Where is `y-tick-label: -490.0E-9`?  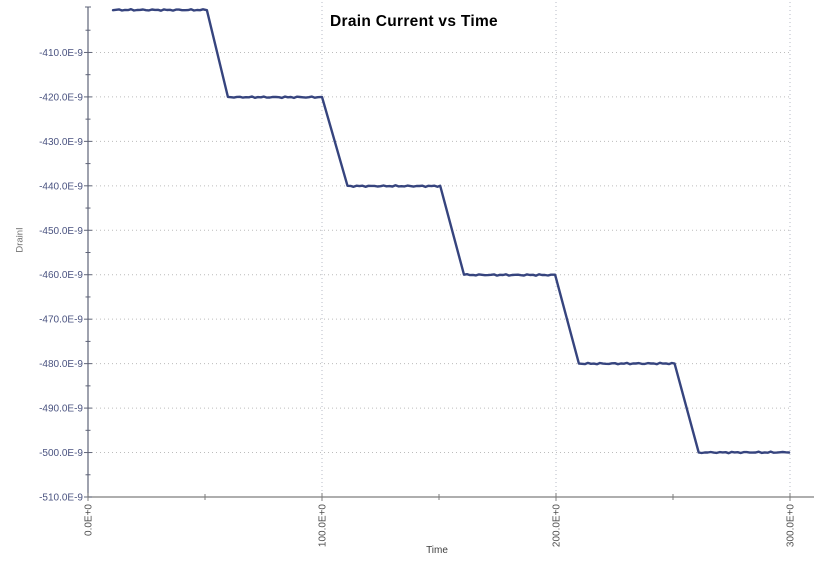 y-tick-label: -490.0E-9 is located at coordinates (61, 409).